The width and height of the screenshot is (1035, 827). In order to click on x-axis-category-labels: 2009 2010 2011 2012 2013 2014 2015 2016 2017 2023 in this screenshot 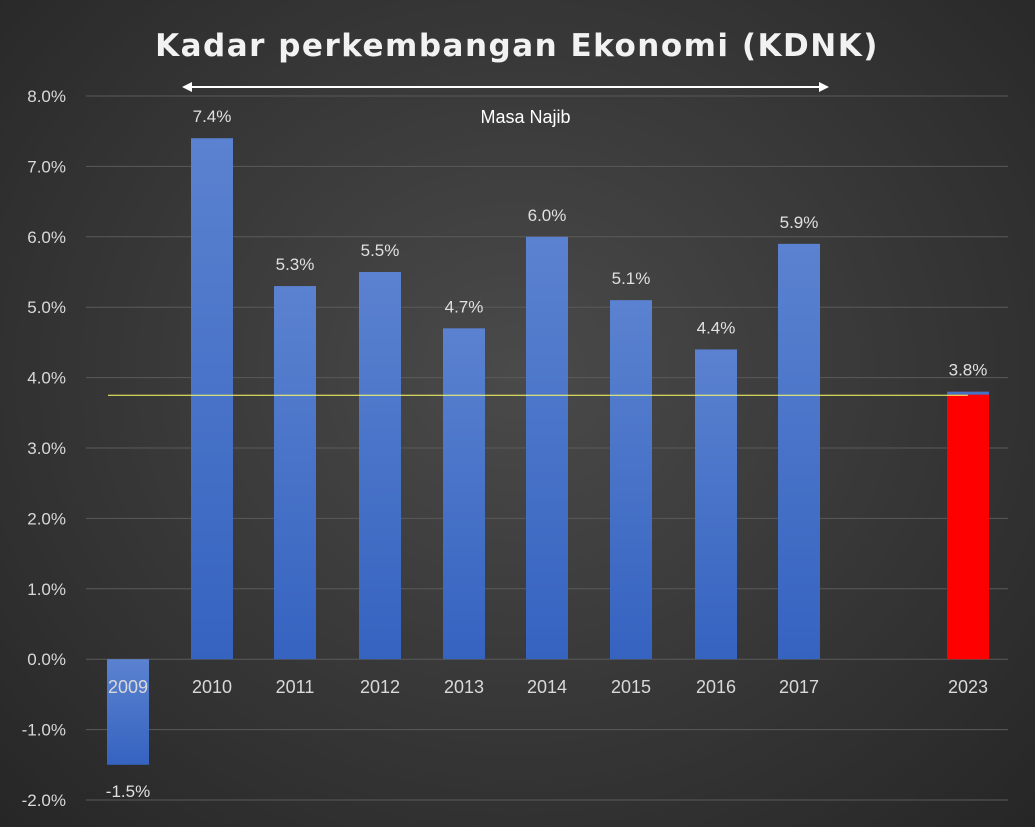, I will do `click(548, 687)`.